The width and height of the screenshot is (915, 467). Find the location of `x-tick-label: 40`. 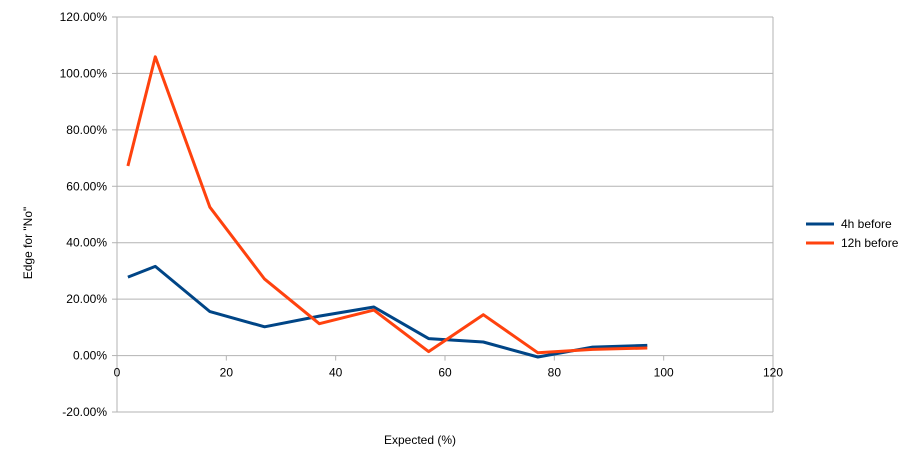

x-tick-label: 40 is located at coordinates (336, 373).